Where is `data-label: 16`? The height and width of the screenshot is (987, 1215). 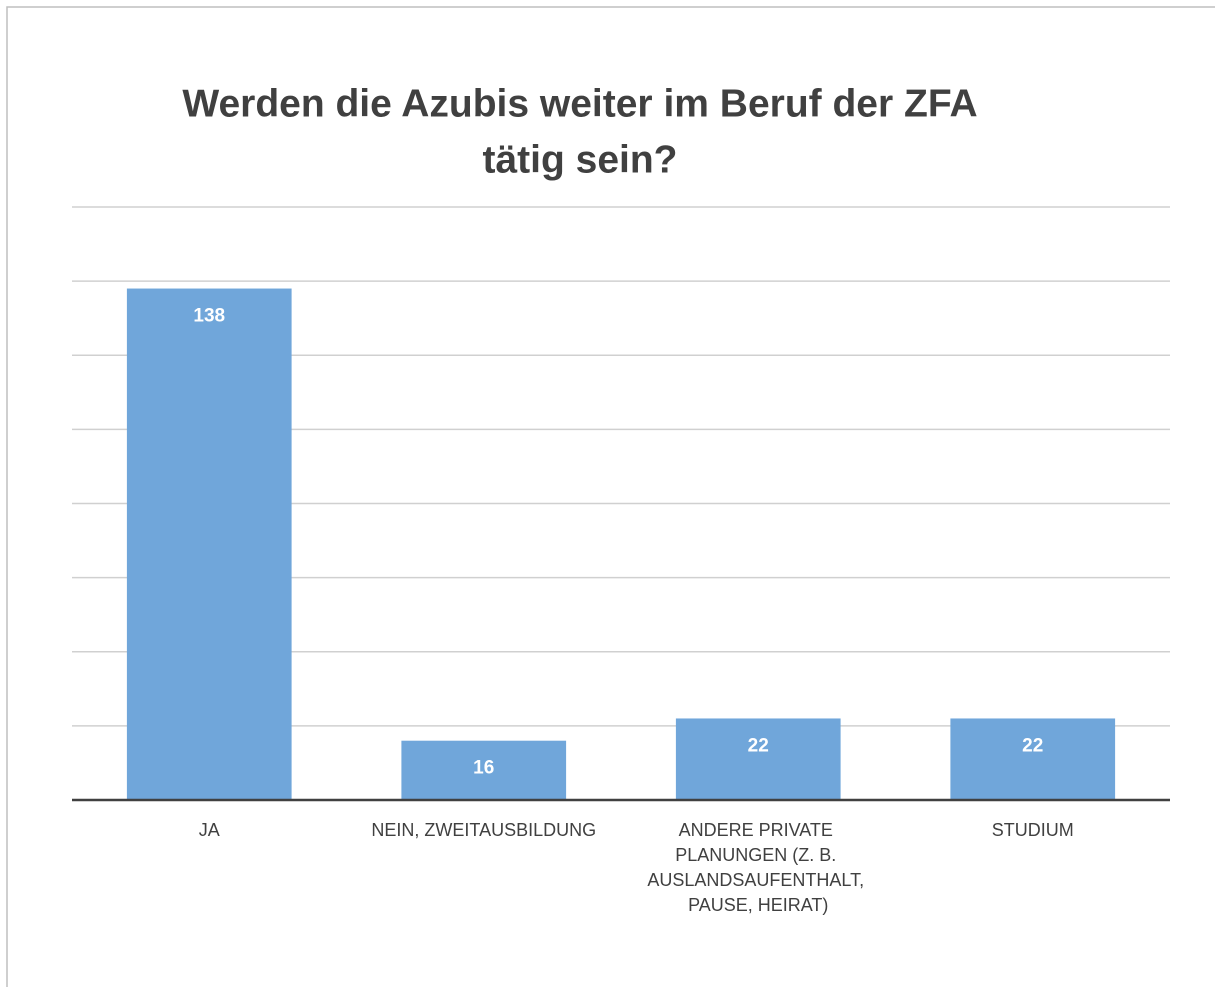 data-label: 16 is located at coordinates (483, 768).